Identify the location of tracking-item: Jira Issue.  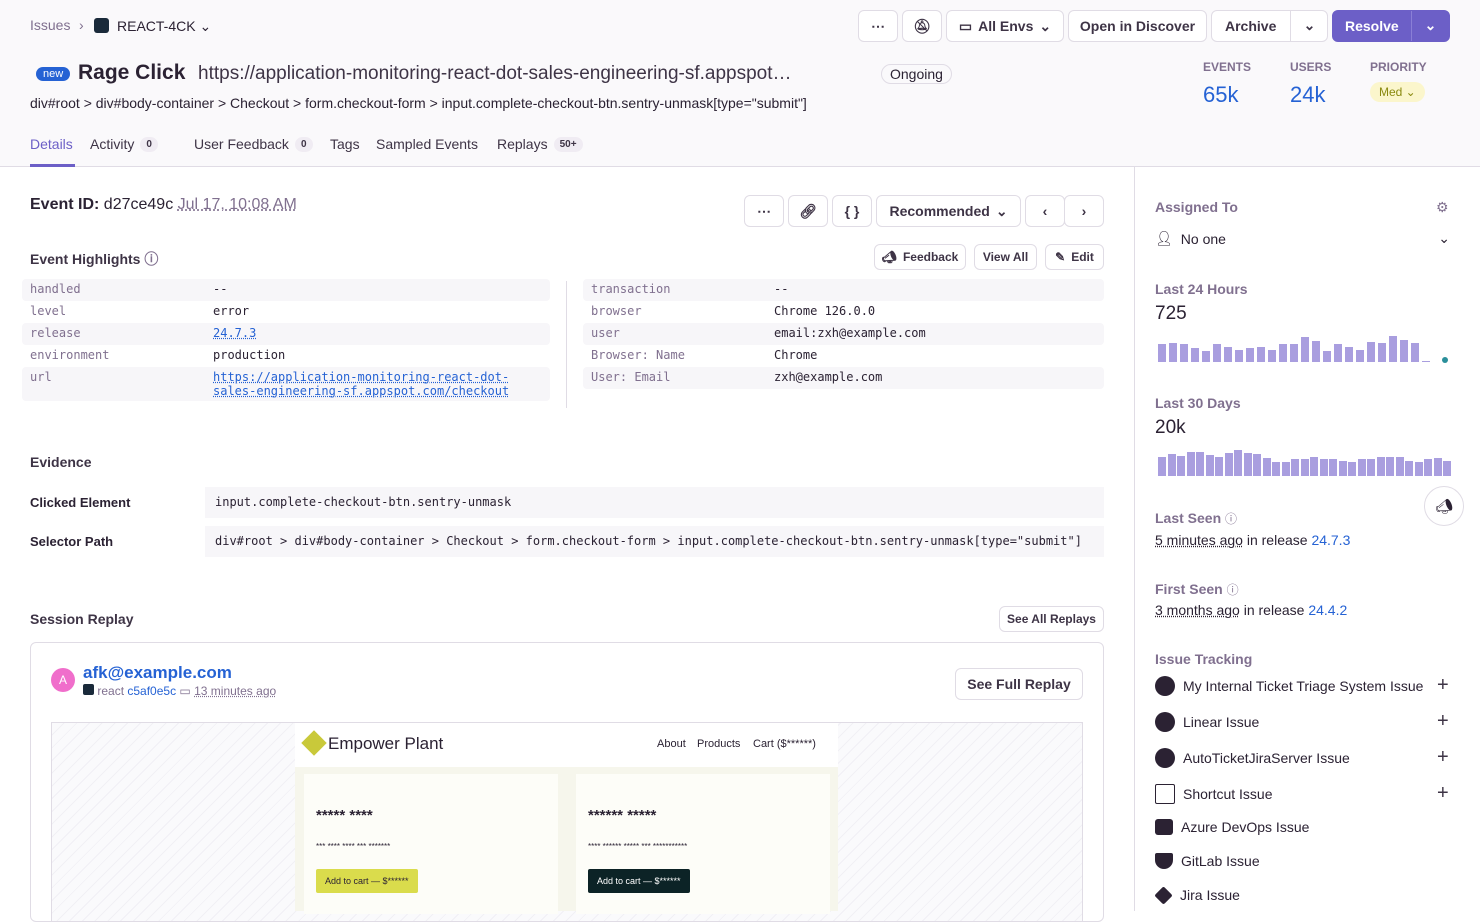
(1197, 895).